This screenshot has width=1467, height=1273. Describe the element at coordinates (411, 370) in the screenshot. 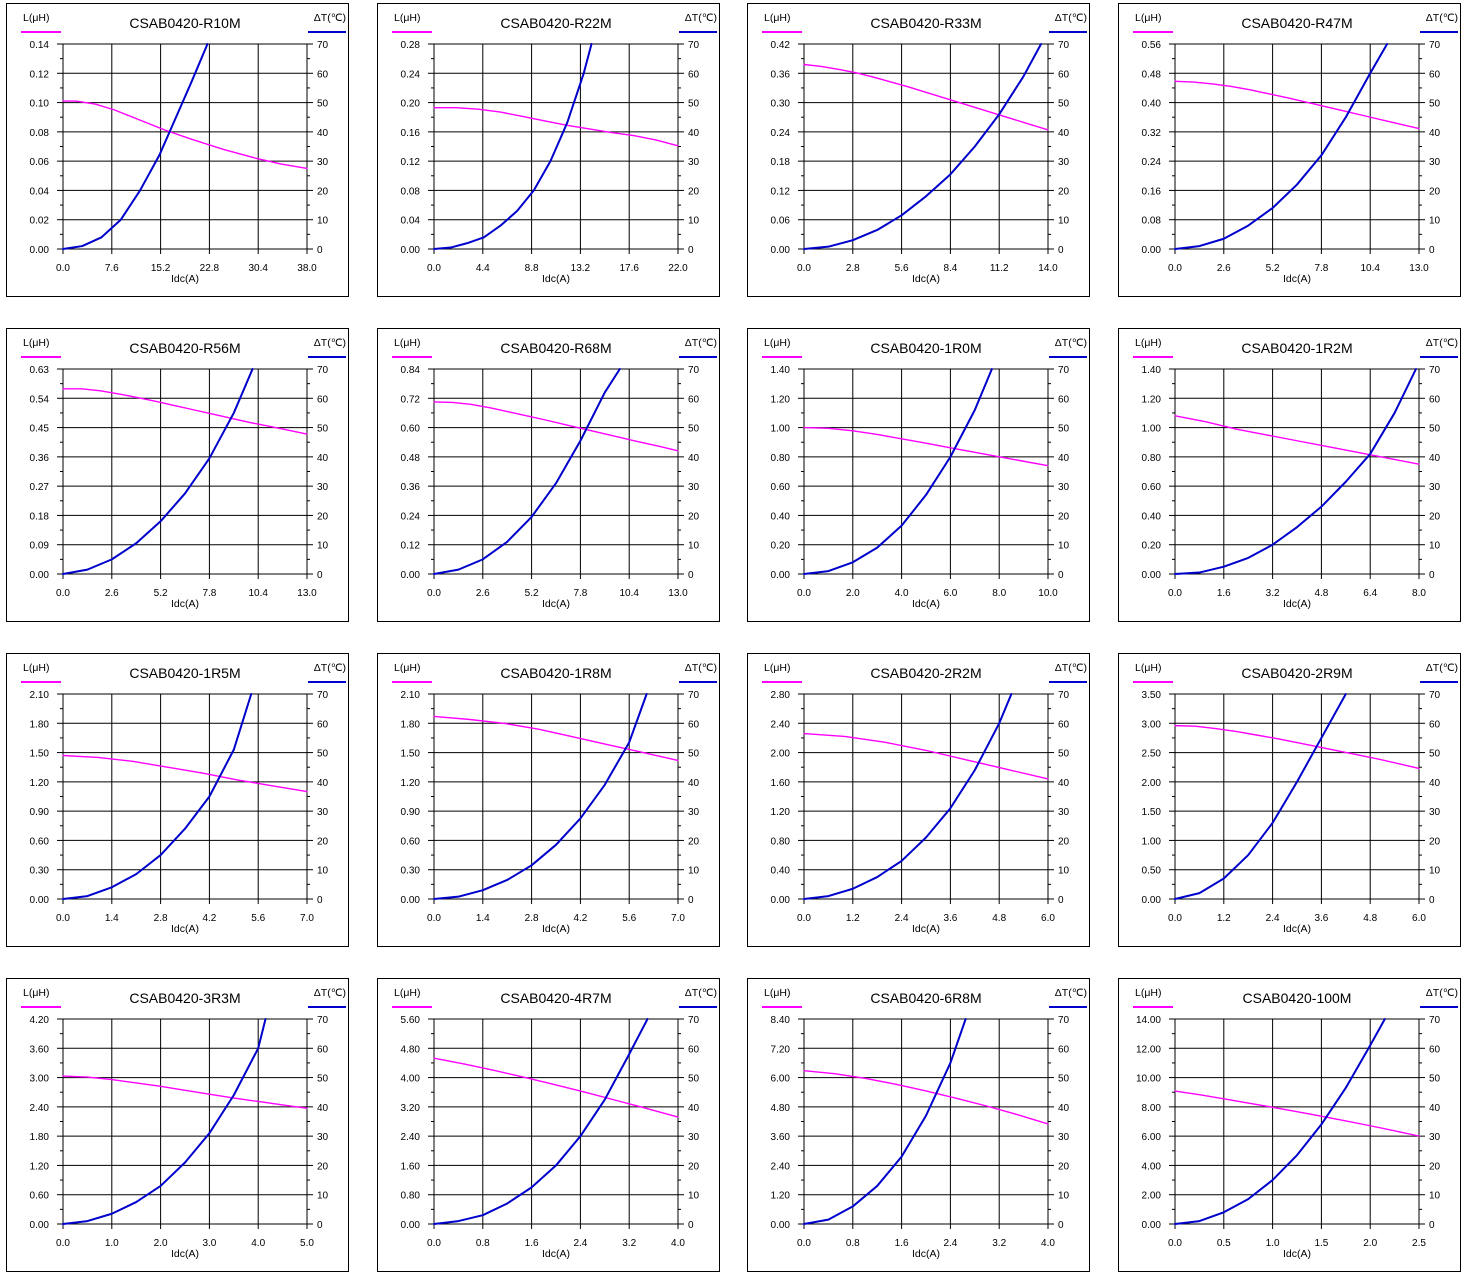

I see `y-left-tick-label: 0.84` at that location.